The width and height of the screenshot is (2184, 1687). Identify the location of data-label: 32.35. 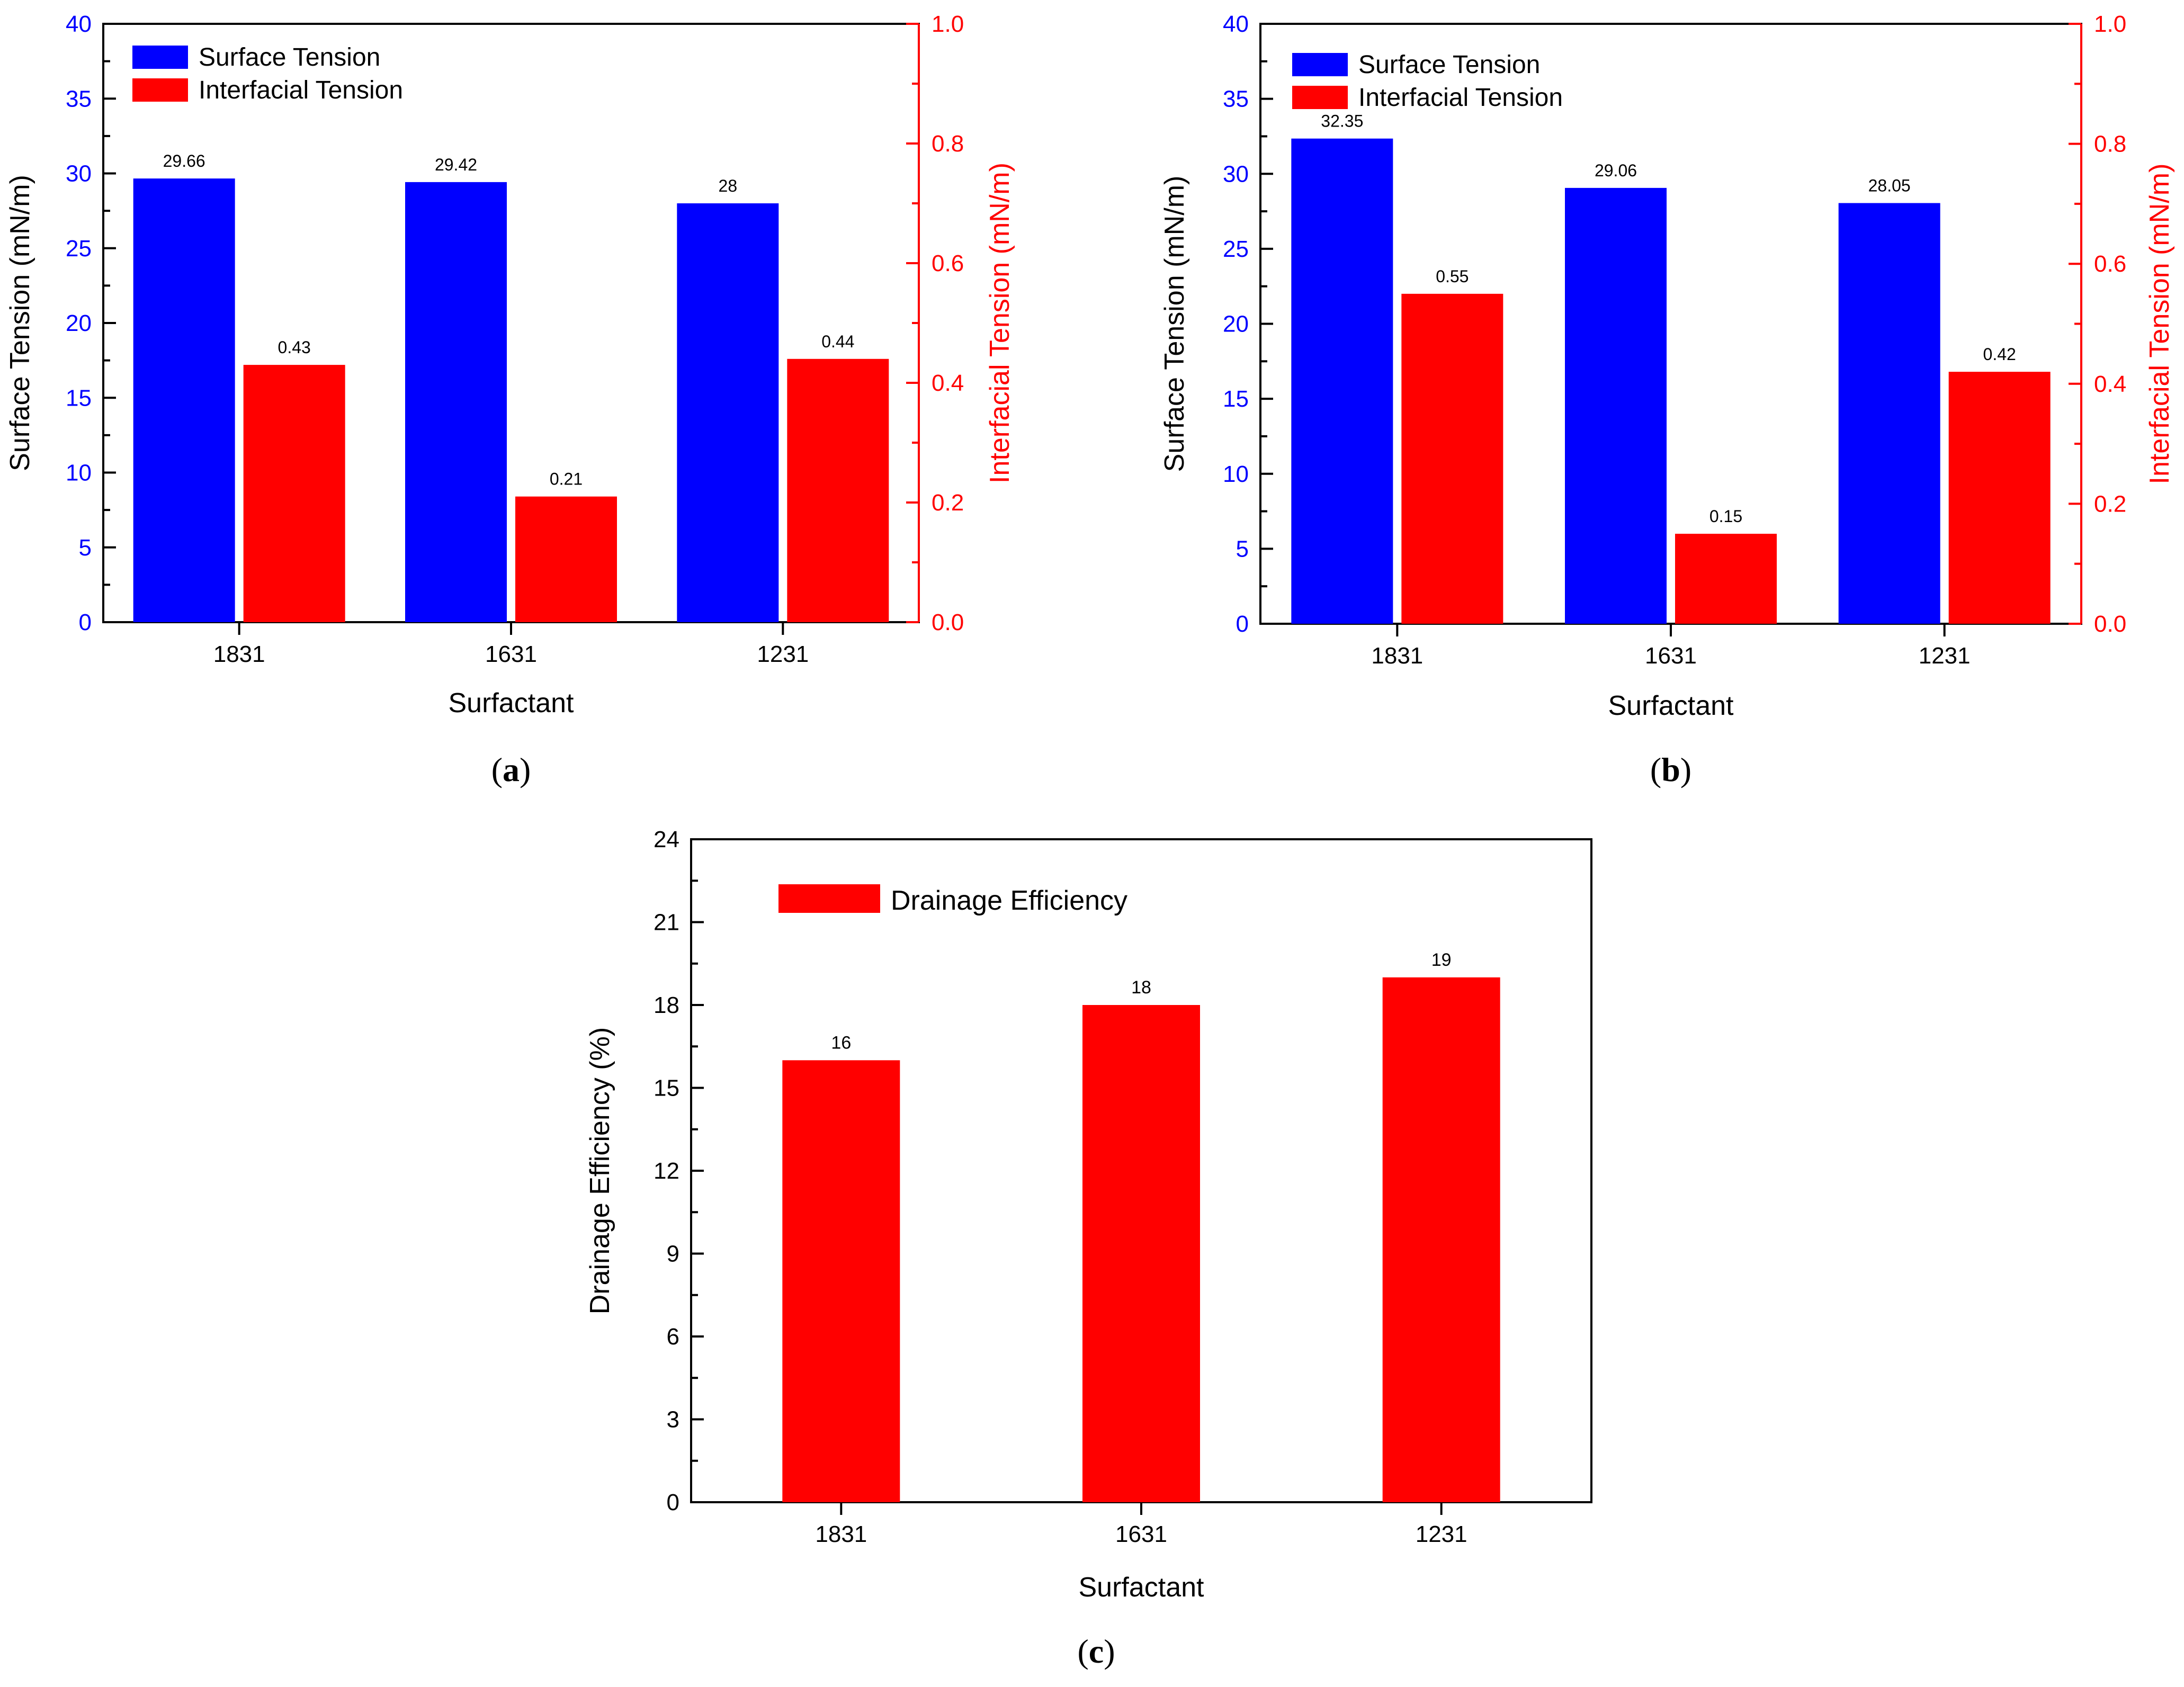
(1342, 121).